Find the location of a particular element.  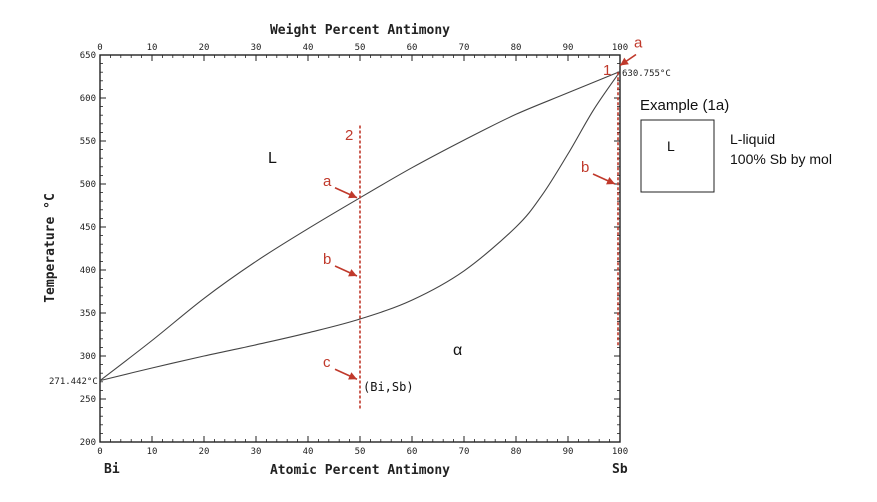

legend-line-2: 100% Sb by mol is located at coordinates (781, 159).